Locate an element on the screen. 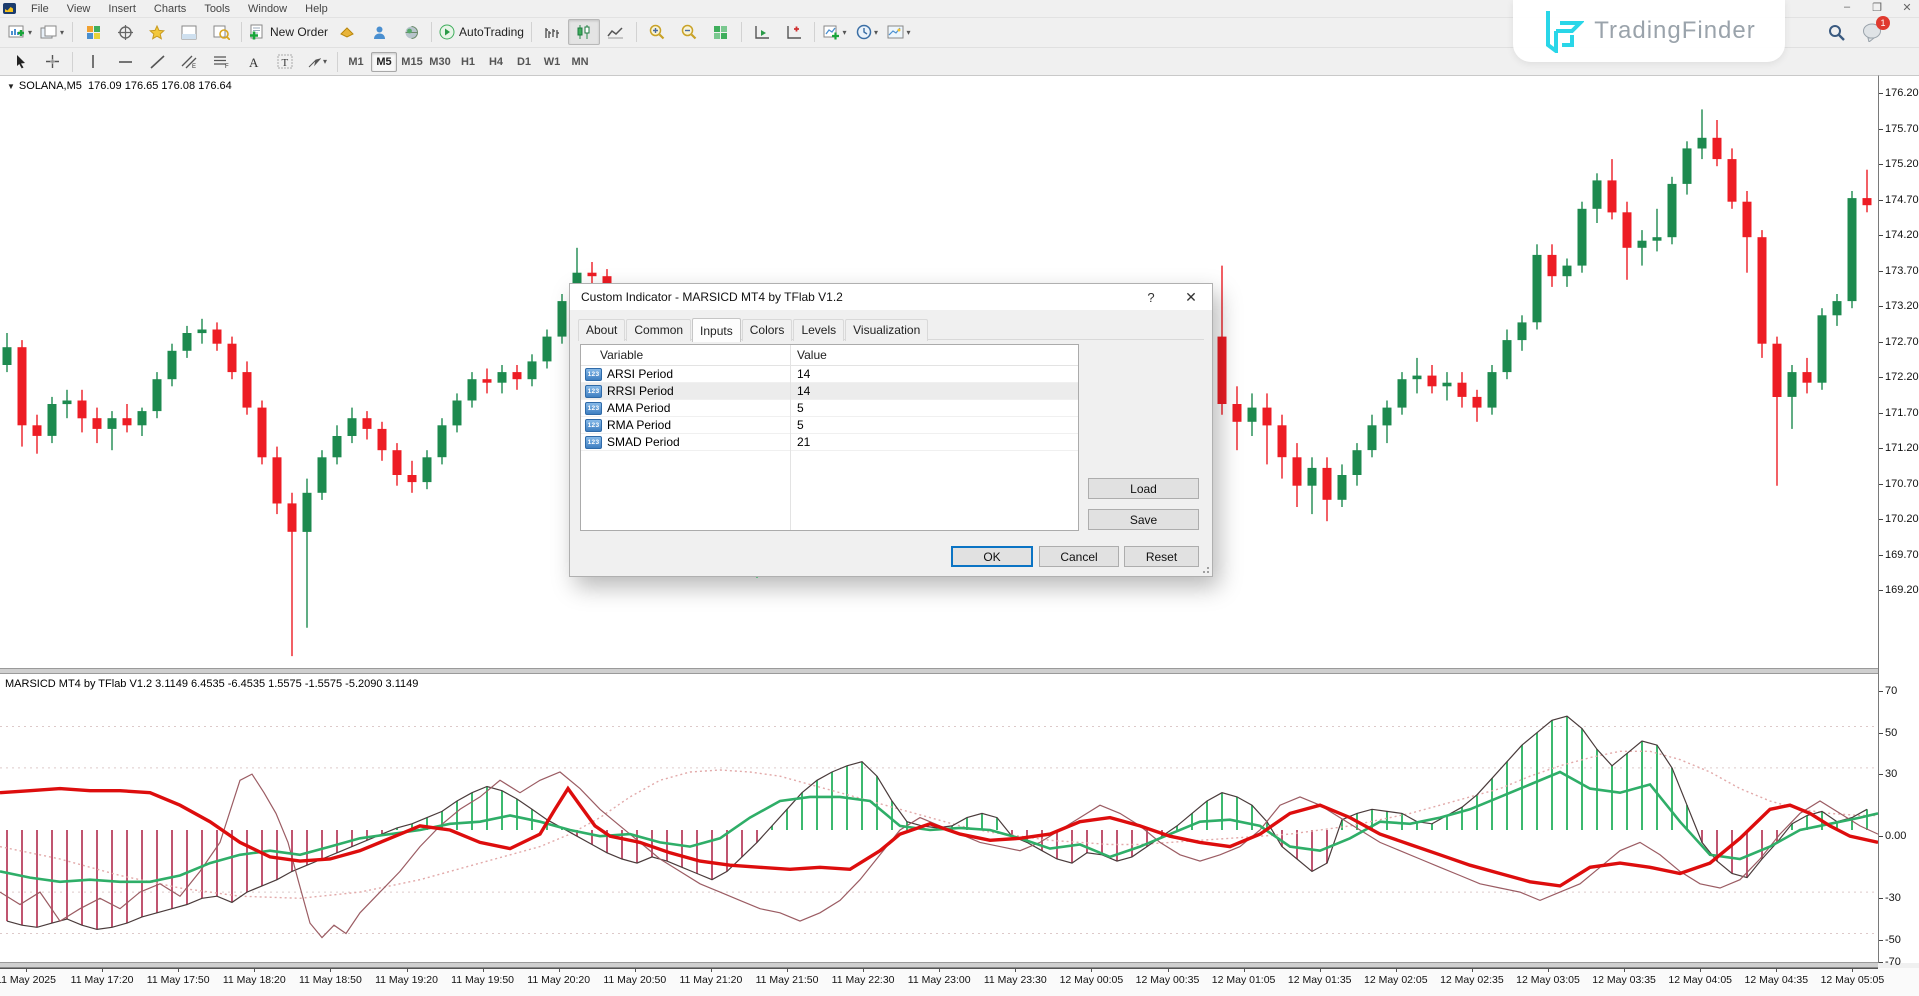 This screenshot has width=1919, height=996. zoom-in-icon is located at coordinates (657, 32).